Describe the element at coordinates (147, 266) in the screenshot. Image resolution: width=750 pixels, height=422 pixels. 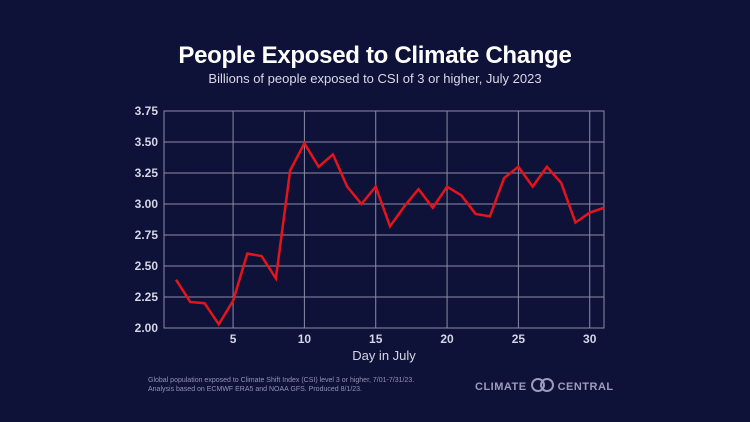
I see `y-tick-label: 2.50` at that location.